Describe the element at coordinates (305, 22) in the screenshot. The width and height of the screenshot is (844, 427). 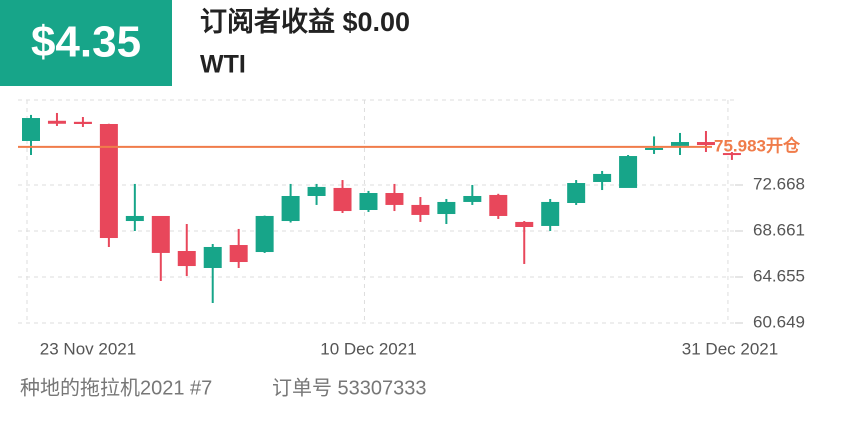
I see `earnings: 订阅者收益 $0.00` at that location.